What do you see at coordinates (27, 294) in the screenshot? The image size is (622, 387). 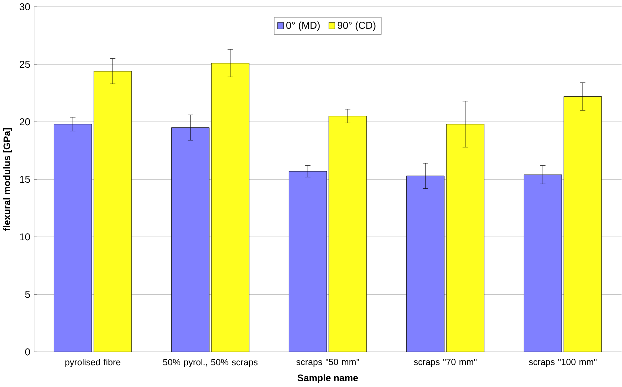 I see `y-tick-label: 5` at bounding box center [27, 294].